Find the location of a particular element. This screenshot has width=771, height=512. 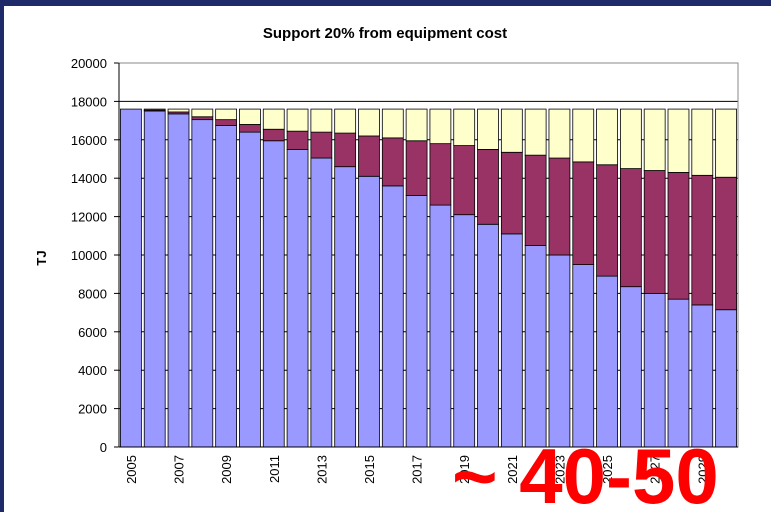

top-border is located at coordinates (385, 3).